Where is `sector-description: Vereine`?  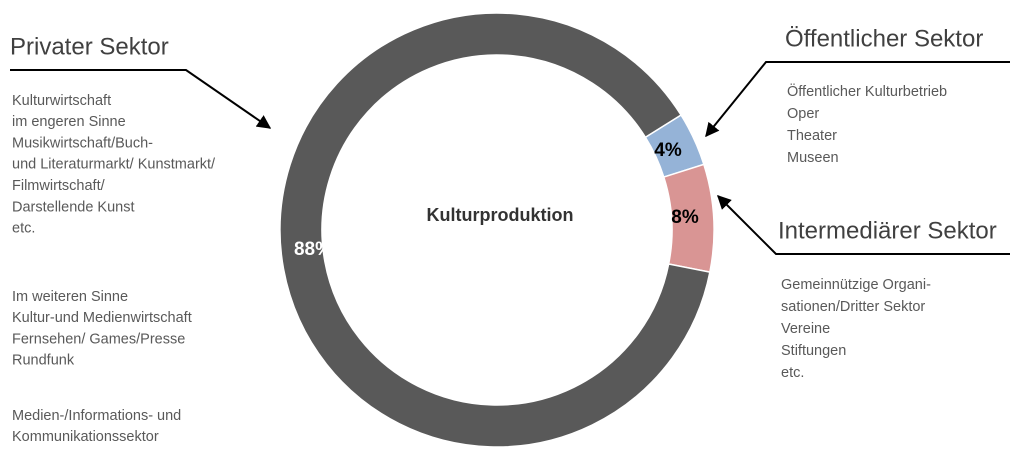 sector-description: Vereine is located at coordinates (805, 329).